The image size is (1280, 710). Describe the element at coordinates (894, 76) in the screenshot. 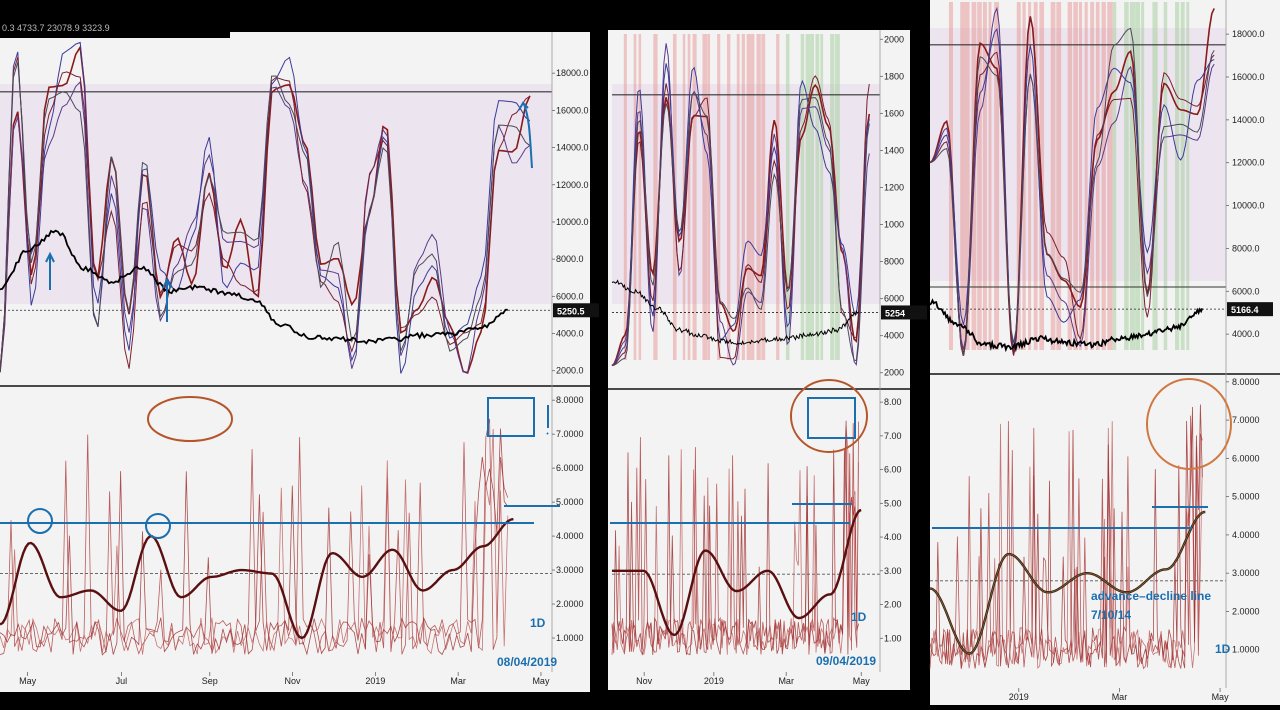

I see `upper-ytick-label: 1800` at that location.